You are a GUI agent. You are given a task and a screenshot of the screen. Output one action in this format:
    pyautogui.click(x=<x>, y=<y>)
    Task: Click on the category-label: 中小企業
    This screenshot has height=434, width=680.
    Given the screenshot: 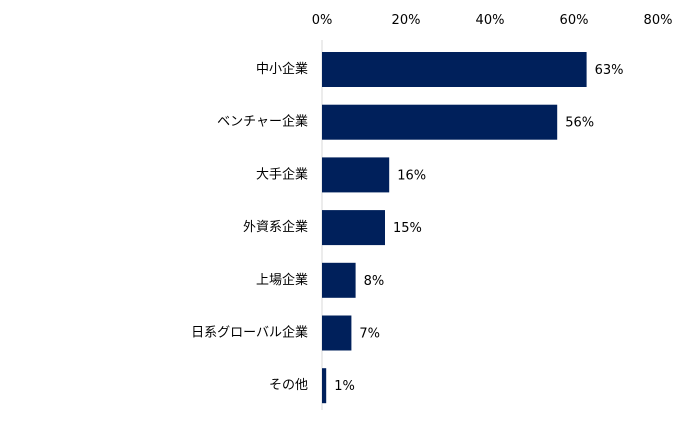 What is the action you would take?
    pyautogui.click(x=282, y=69)
    